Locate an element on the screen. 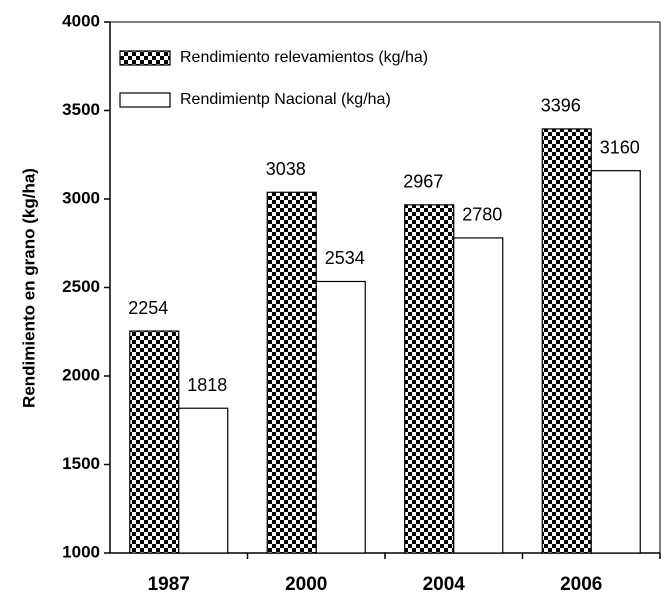 The height and width of the screenshot is (605, 665). y-tick-label: 2500 is located at coordinates (81, 286).